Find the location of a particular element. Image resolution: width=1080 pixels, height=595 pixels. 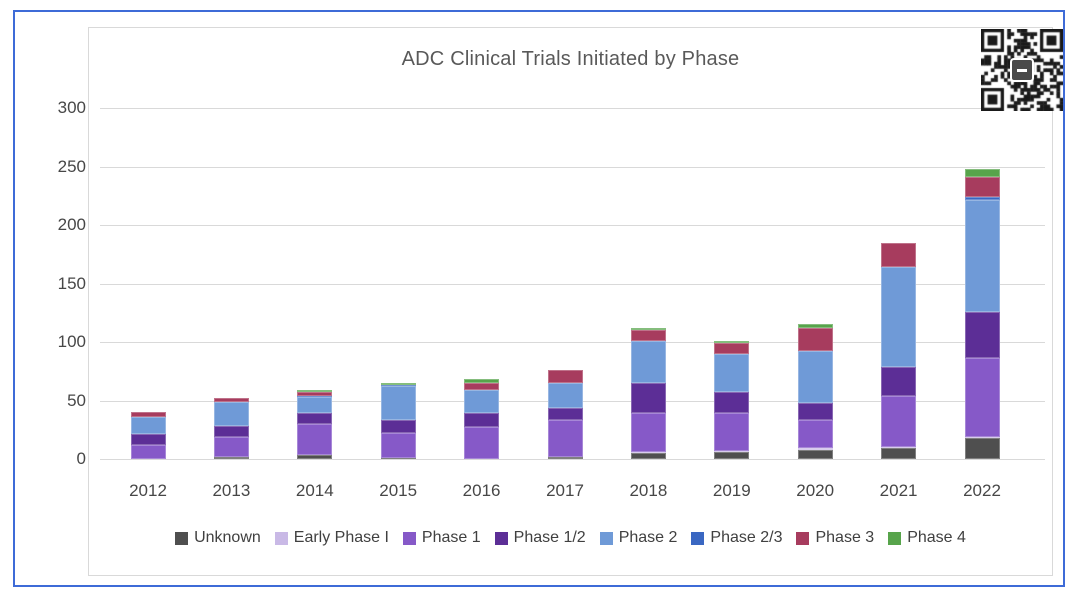

legend-label: Phase 3 is located at coordinates (845, 537).